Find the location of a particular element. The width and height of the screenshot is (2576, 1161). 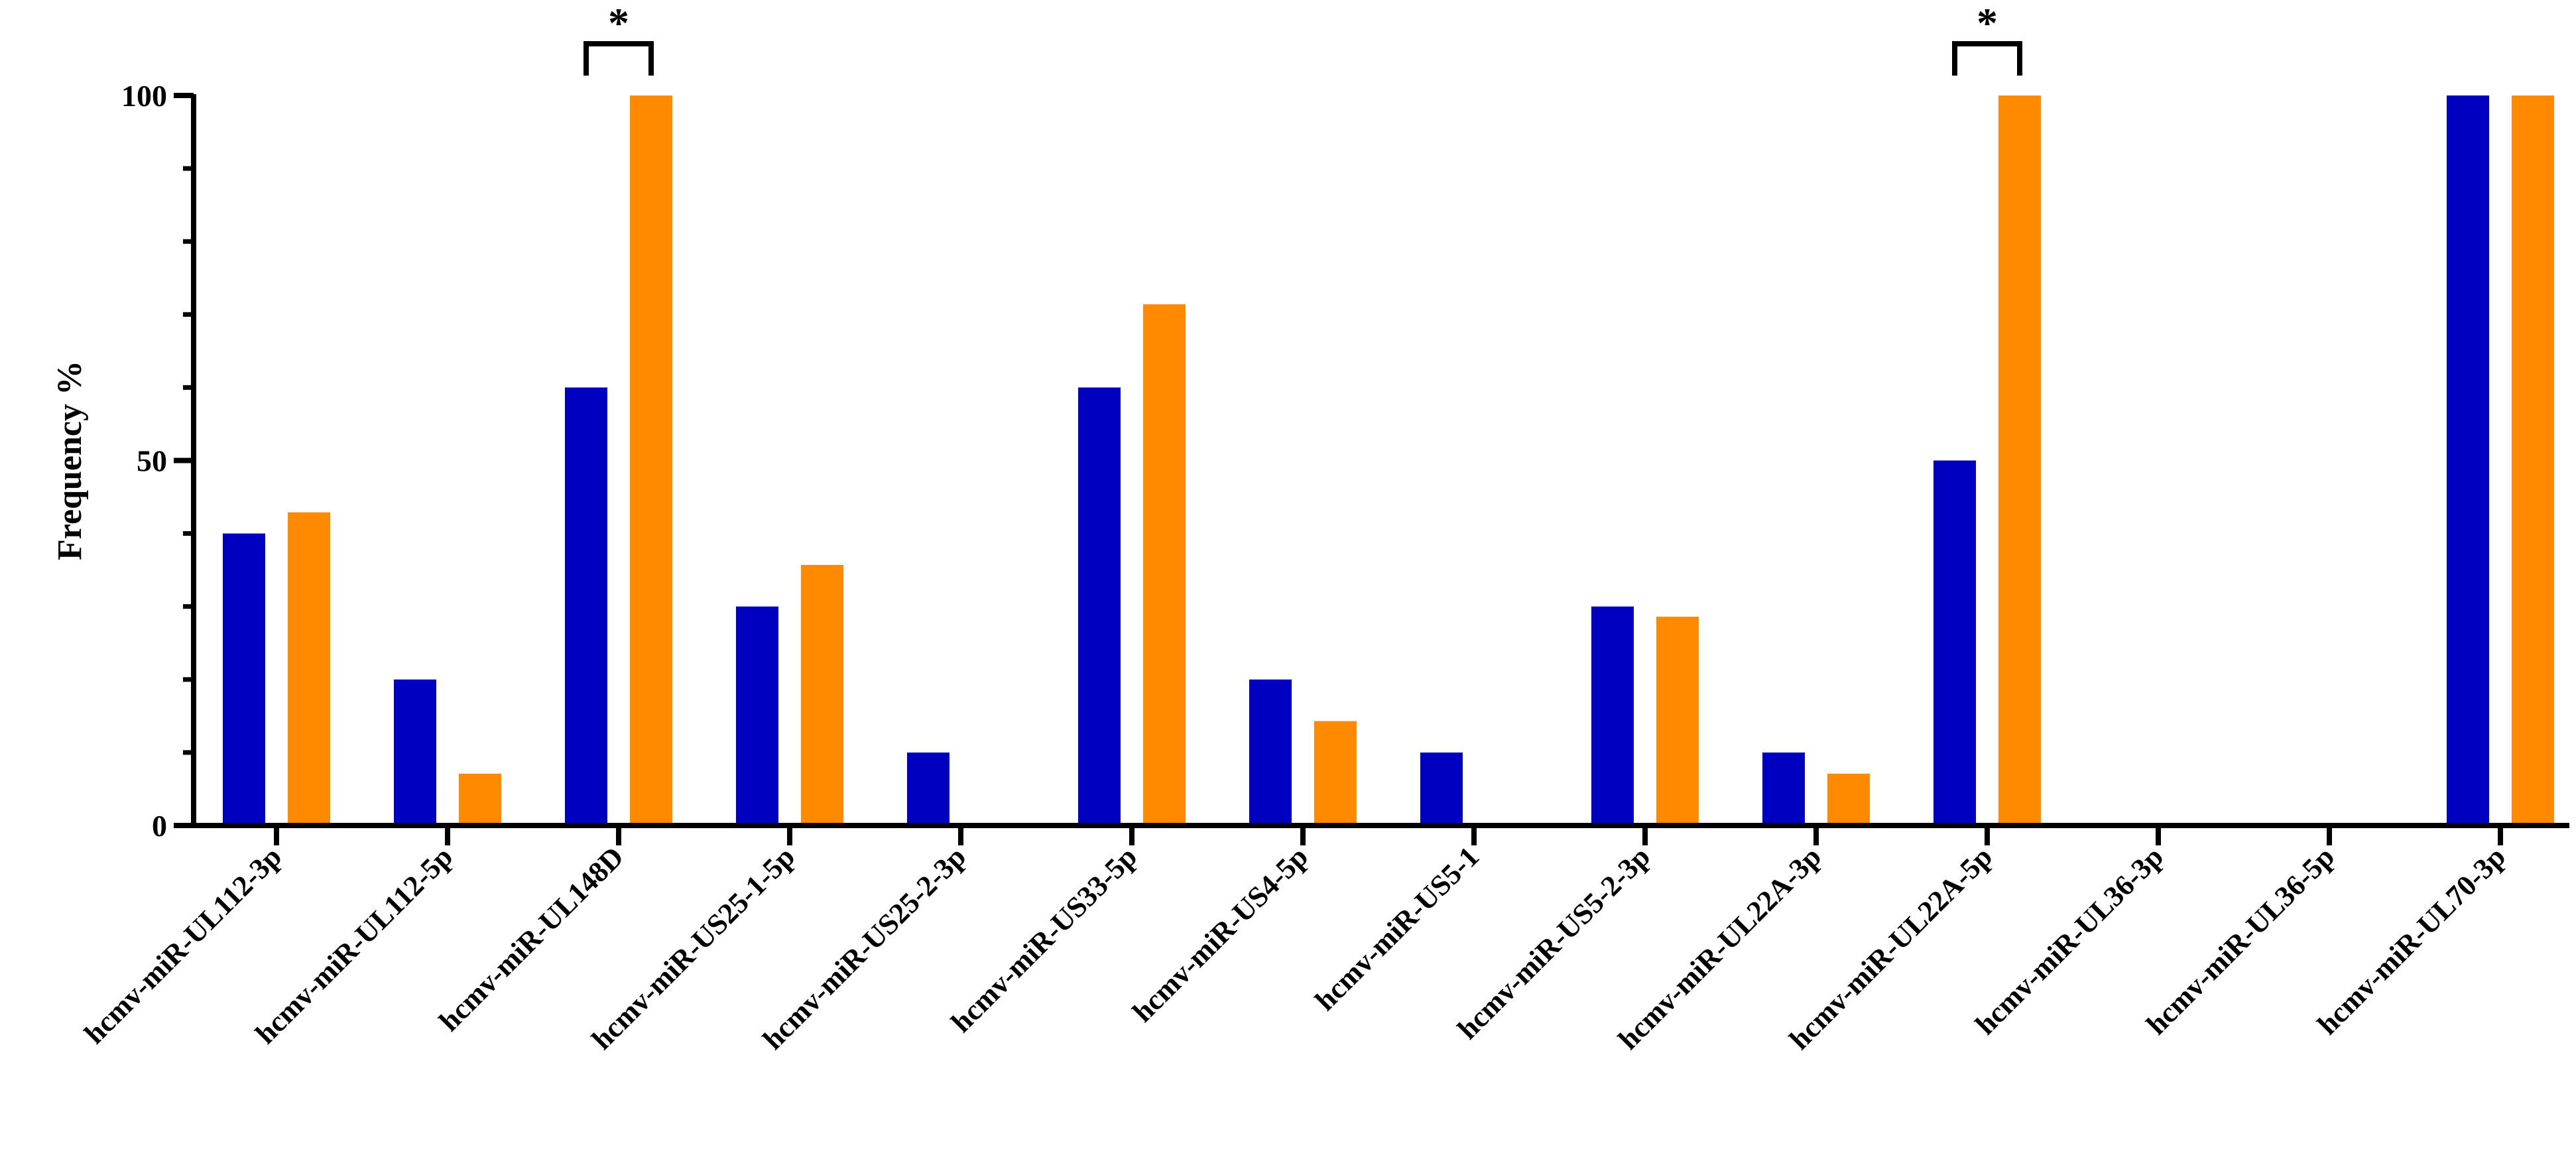

y-axis-title: Frequency % is located at coordinates (70, 460).